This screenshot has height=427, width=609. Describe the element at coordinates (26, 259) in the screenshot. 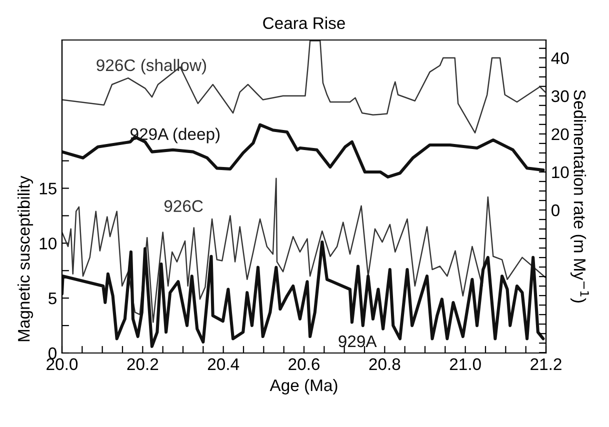

I see `y-axis-title: Magnetic susceptibility` at that location.